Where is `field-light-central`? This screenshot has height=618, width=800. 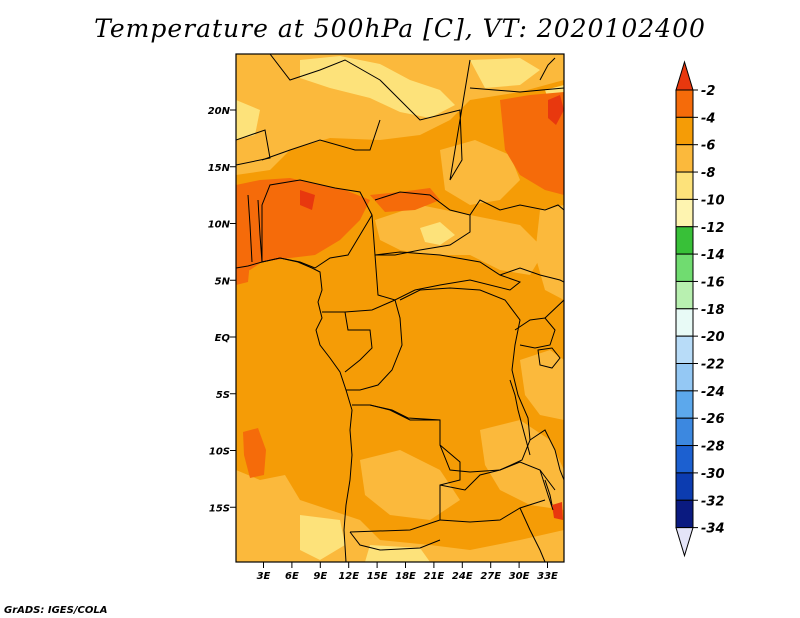
field-light-central is located at coordinates (460, 240).